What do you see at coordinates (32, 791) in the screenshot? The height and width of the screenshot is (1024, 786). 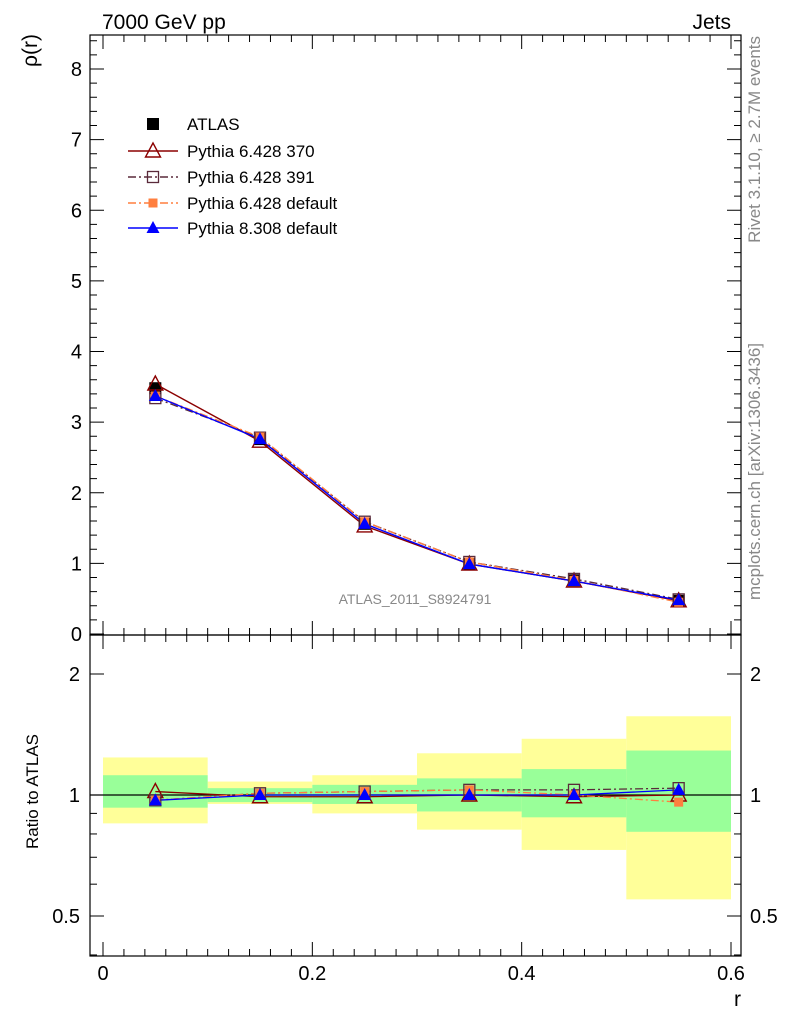 I see `ratio-ylabel: Ratio to ATLAS` at bounding box center [32, 791].